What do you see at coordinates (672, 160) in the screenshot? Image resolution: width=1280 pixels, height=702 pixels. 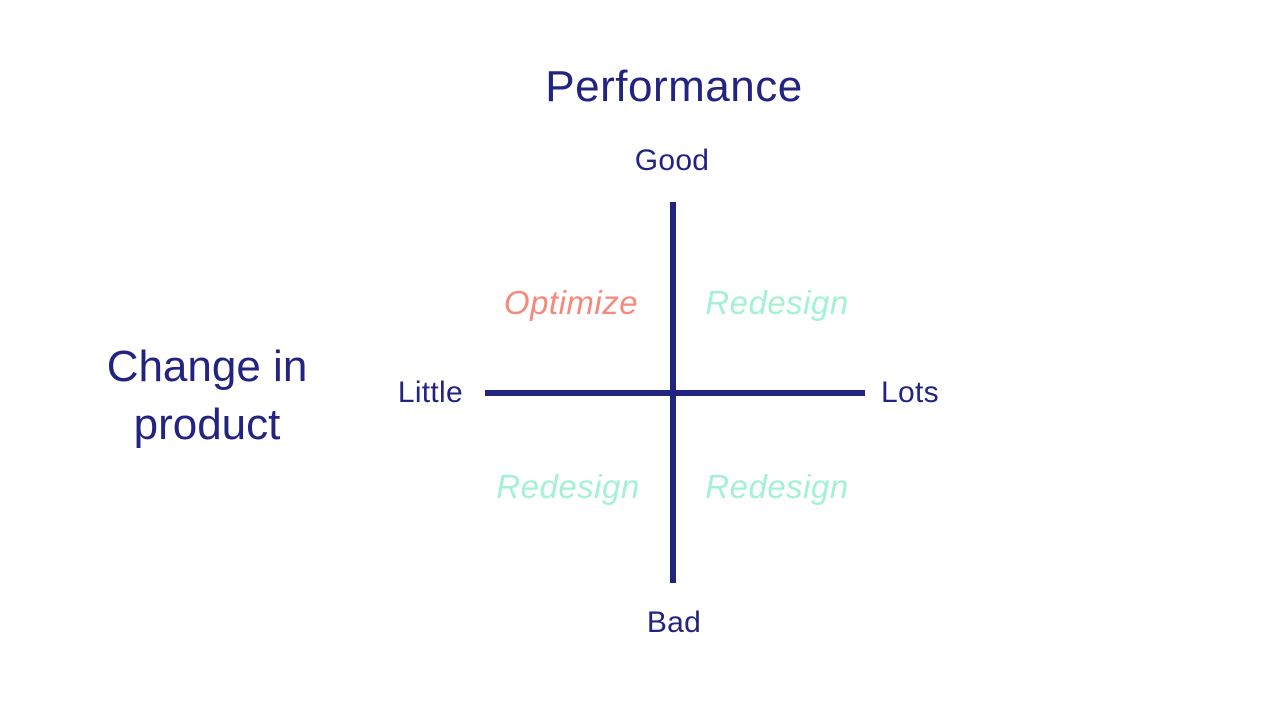 I see `y-axis-top-label: Good` at bounding box center [672, 160].